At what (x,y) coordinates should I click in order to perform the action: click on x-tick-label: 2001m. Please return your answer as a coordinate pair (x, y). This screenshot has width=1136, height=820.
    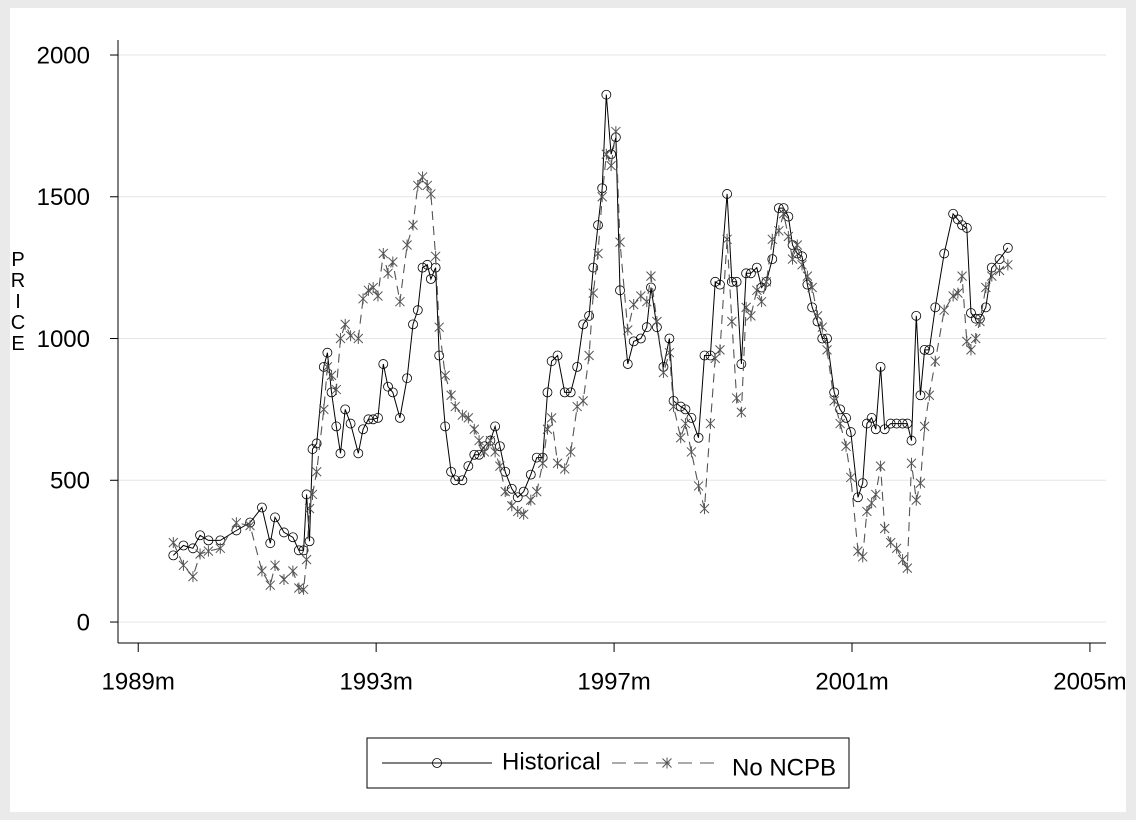
    Looking at the image, I should click on (851, 681).